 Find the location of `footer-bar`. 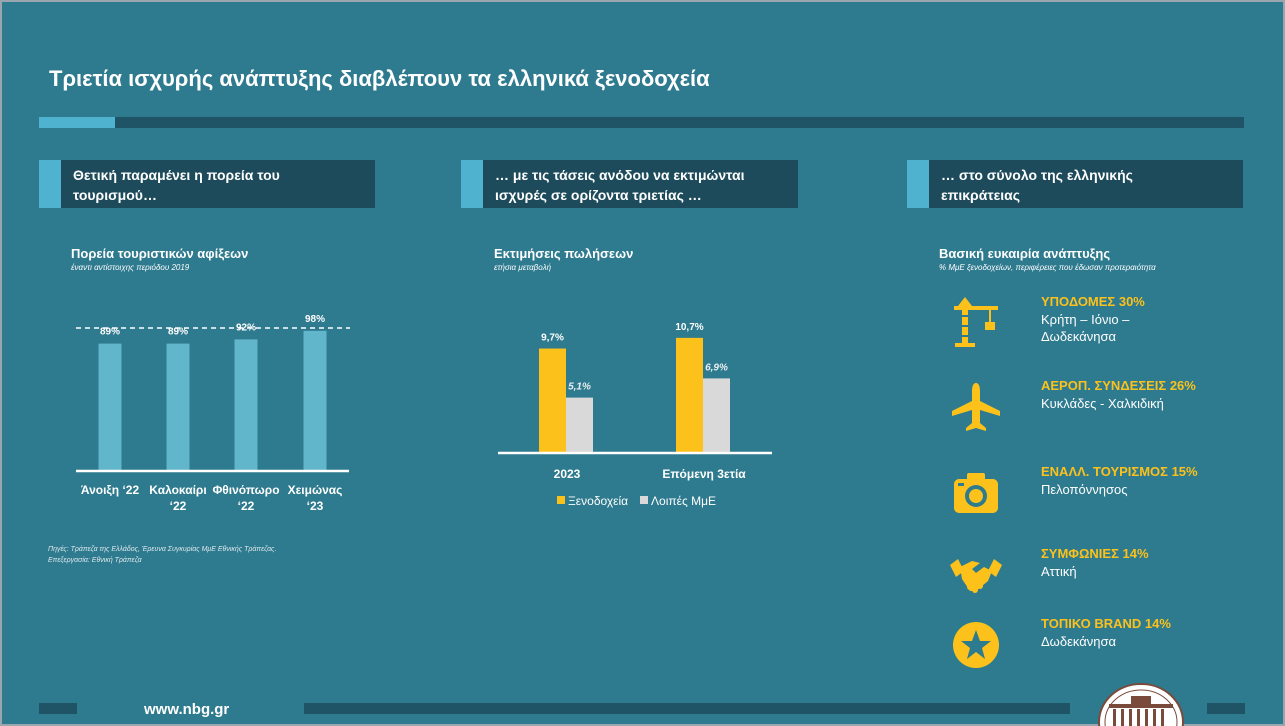

footer-bar is located at coordinates (687, 708).